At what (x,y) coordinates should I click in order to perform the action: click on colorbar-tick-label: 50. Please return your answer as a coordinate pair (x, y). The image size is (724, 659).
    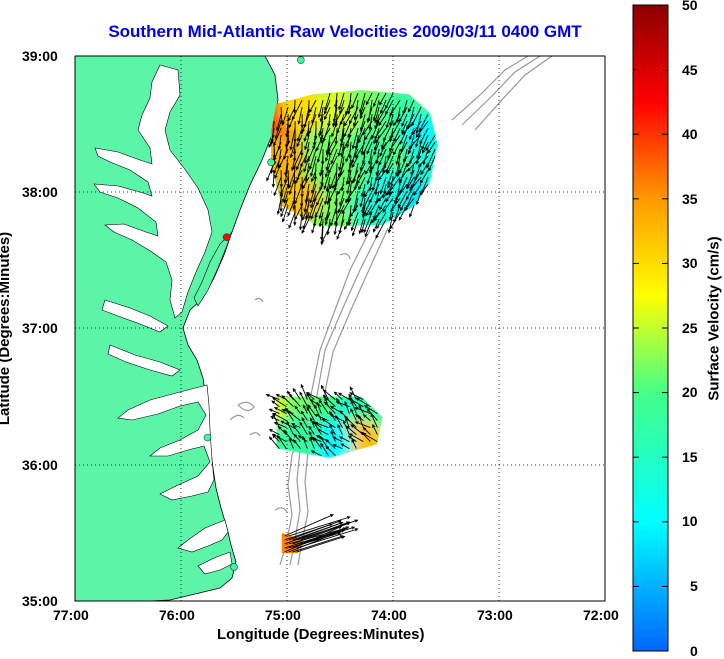
    Looking at the image, I should click on (690, 6).